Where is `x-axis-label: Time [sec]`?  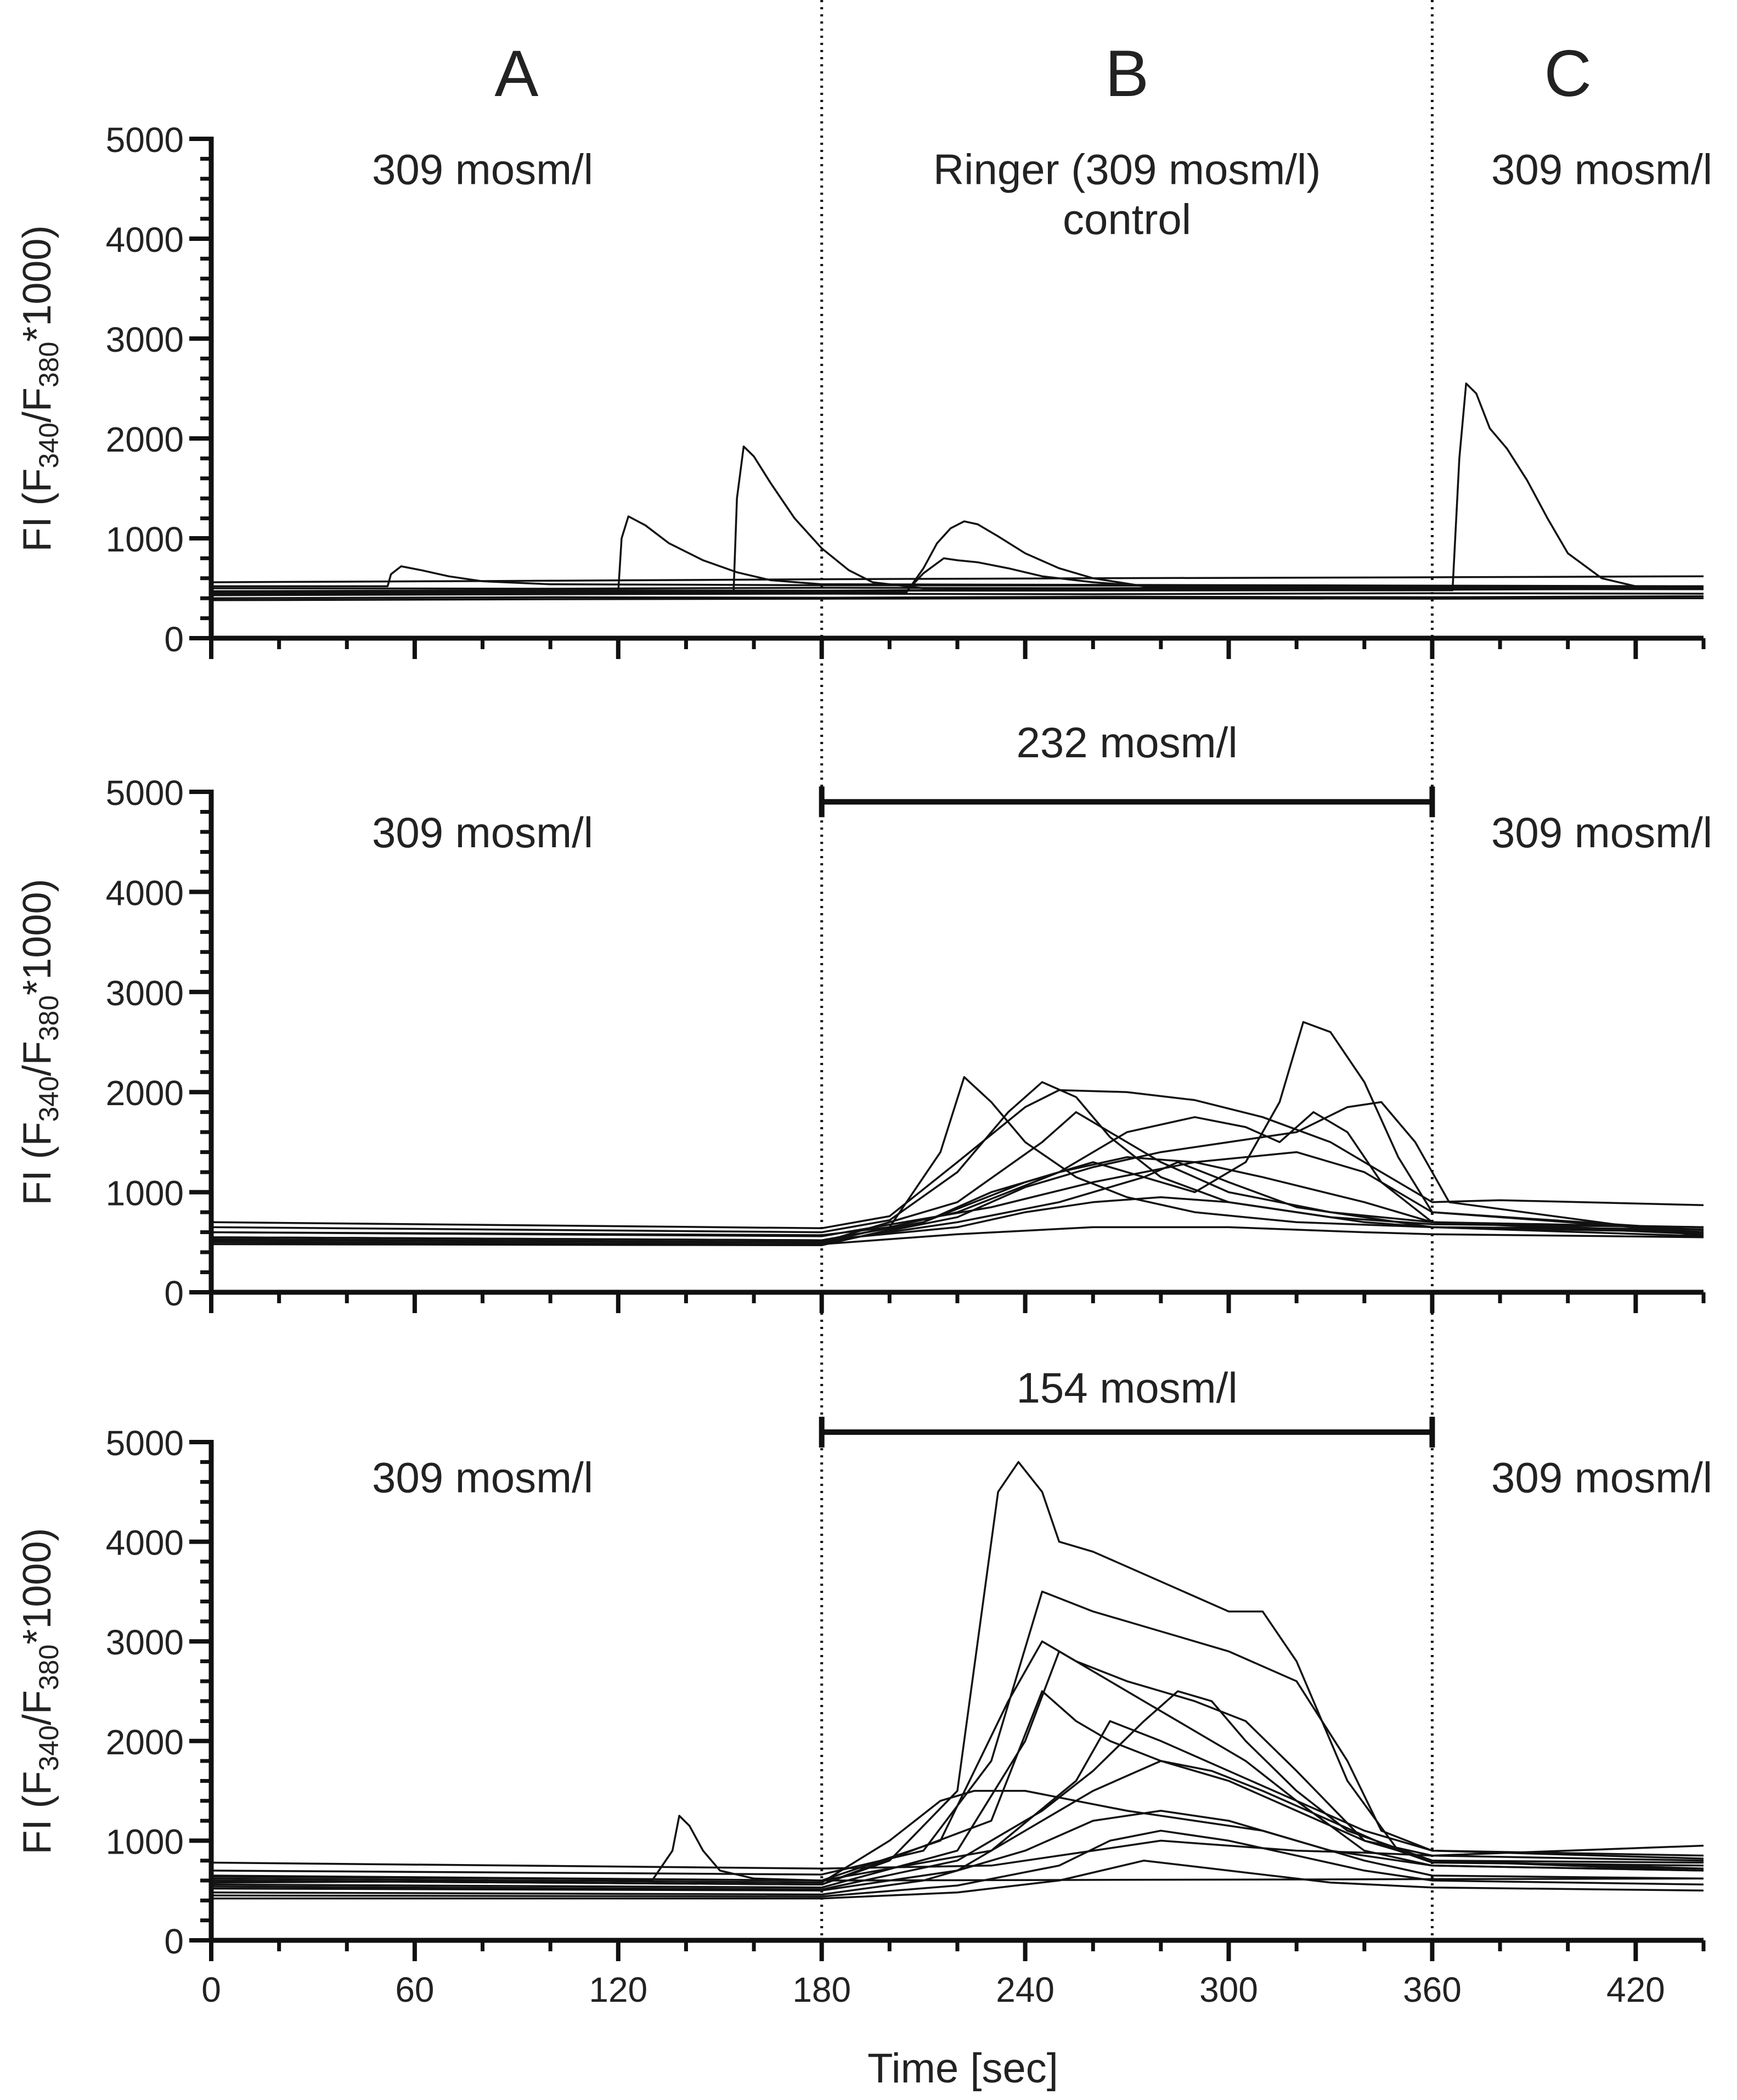
x-axis-label: Time [sec] is located at coordinates (962, 2069).